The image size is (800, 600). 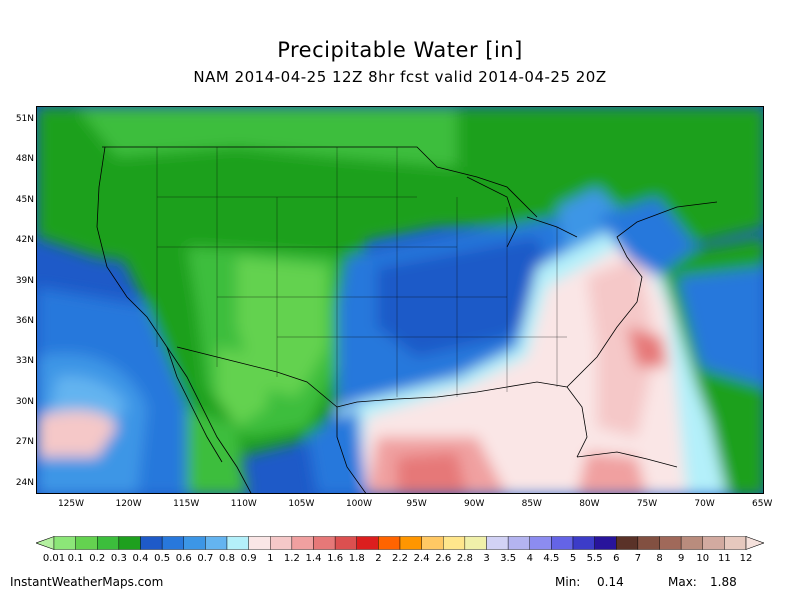 I want to click on lat-label: 27N, so click(x=24, y=442).